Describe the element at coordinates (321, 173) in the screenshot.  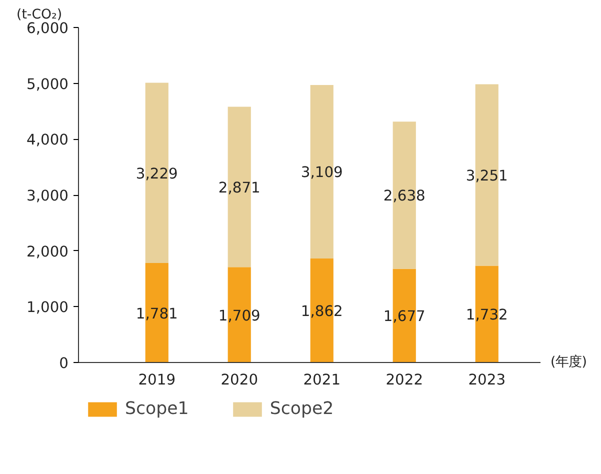
I see `data-label: 3,109` at that location.